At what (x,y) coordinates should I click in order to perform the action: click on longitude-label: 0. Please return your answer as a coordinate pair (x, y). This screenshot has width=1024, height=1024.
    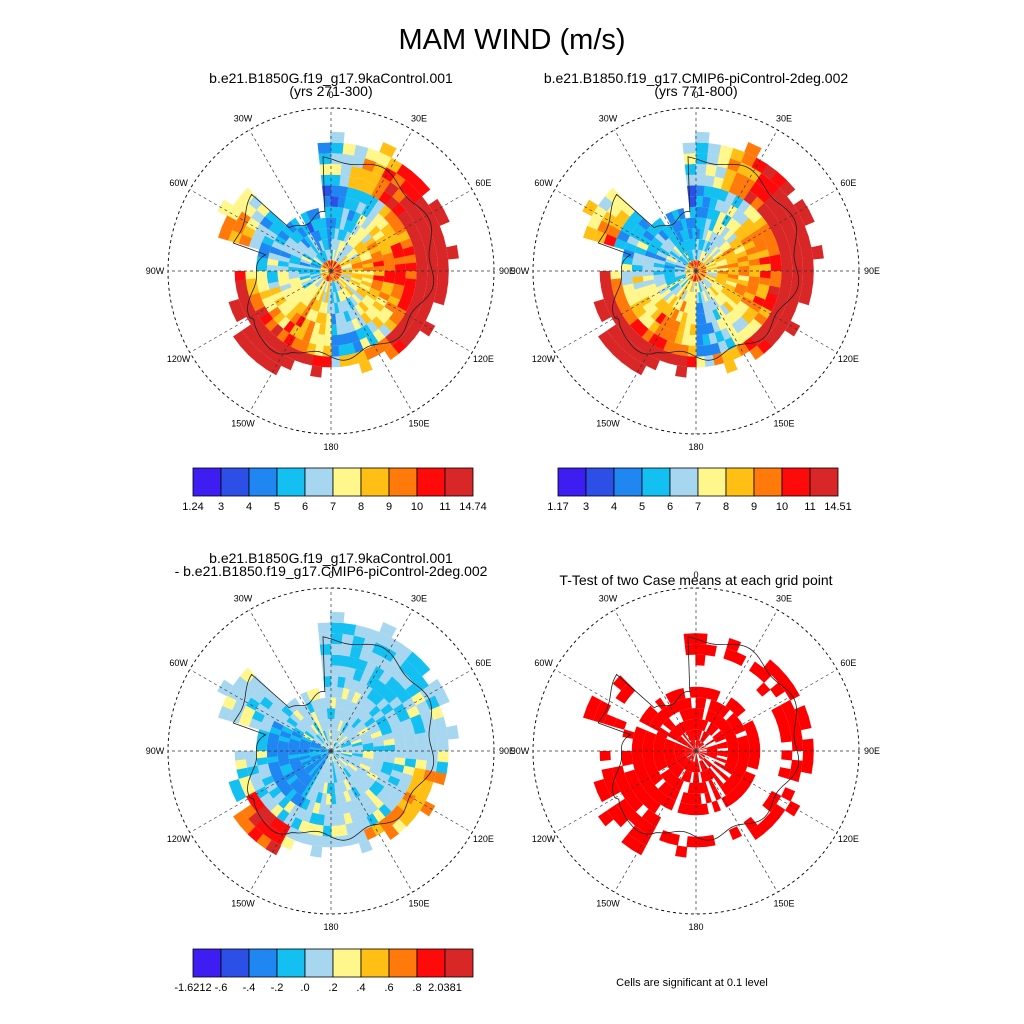
    Looking at the image, I should click on (695, 575).